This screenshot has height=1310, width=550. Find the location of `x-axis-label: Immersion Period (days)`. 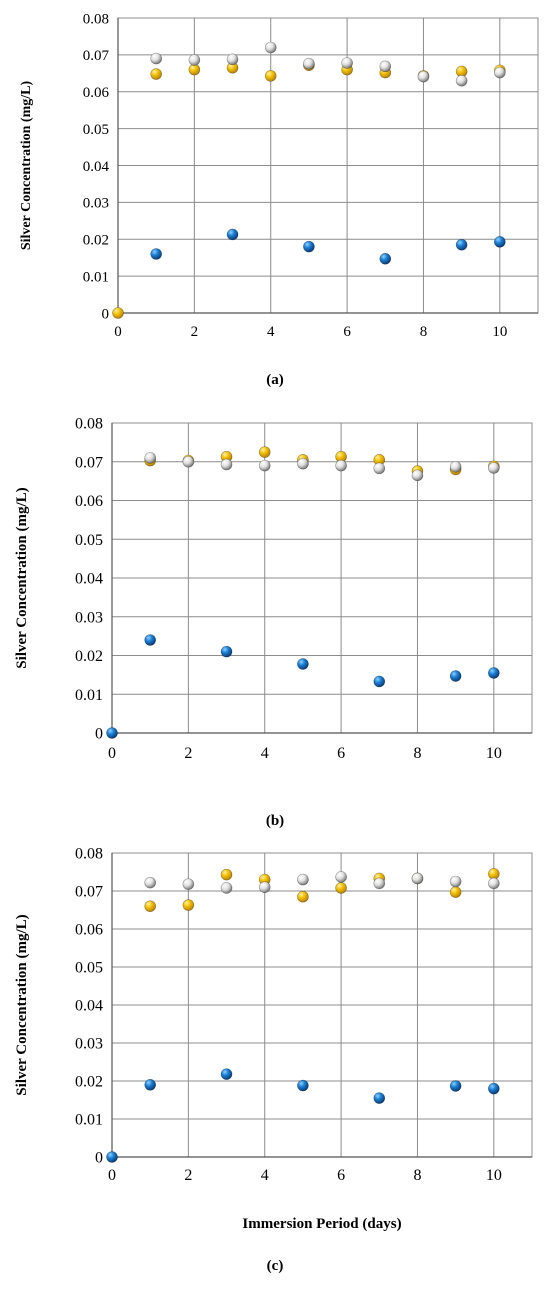

x-axis-label: Immersion Period (days) is located at coordinates (321, 1224).